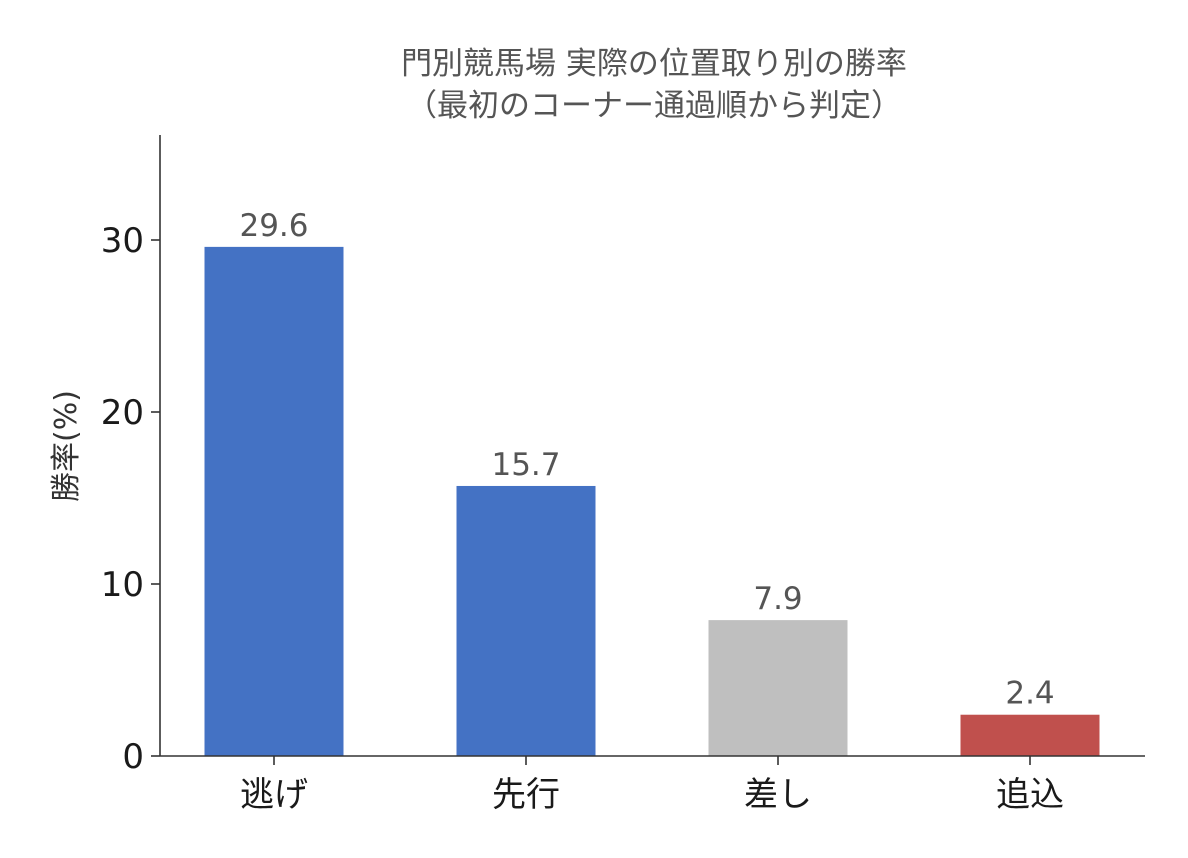  Describe the element at coordinates (274, 795) in the screenshot. I see `x-tick-label: 逃げ` at that location.